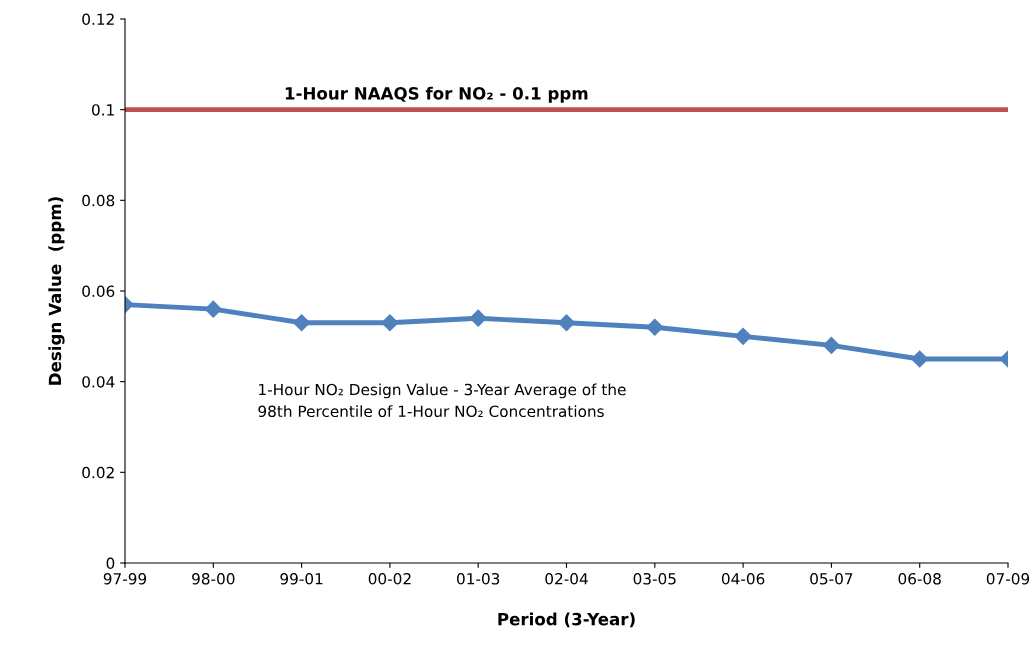 This screenshot has width=1036, height=671. What do you see at coordinates (98, 472) in the screenshot?
I see `y-tick-label: 0.02` at bounding box center [98, 472].